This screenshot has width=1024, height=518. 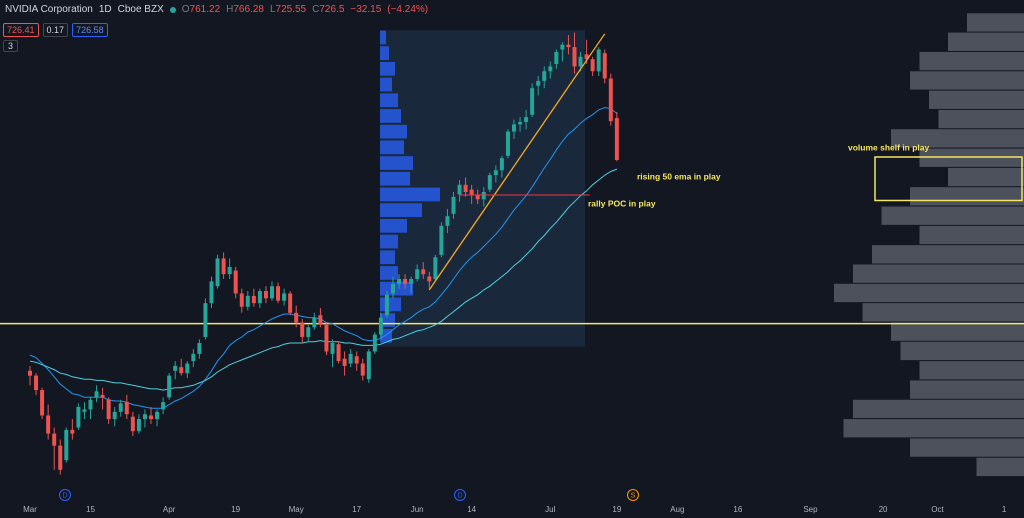 What do you see at coordinates (245, 9) in the screenshot?
I see `ohlc-high: H766.28` at bounding box center [245, 9].